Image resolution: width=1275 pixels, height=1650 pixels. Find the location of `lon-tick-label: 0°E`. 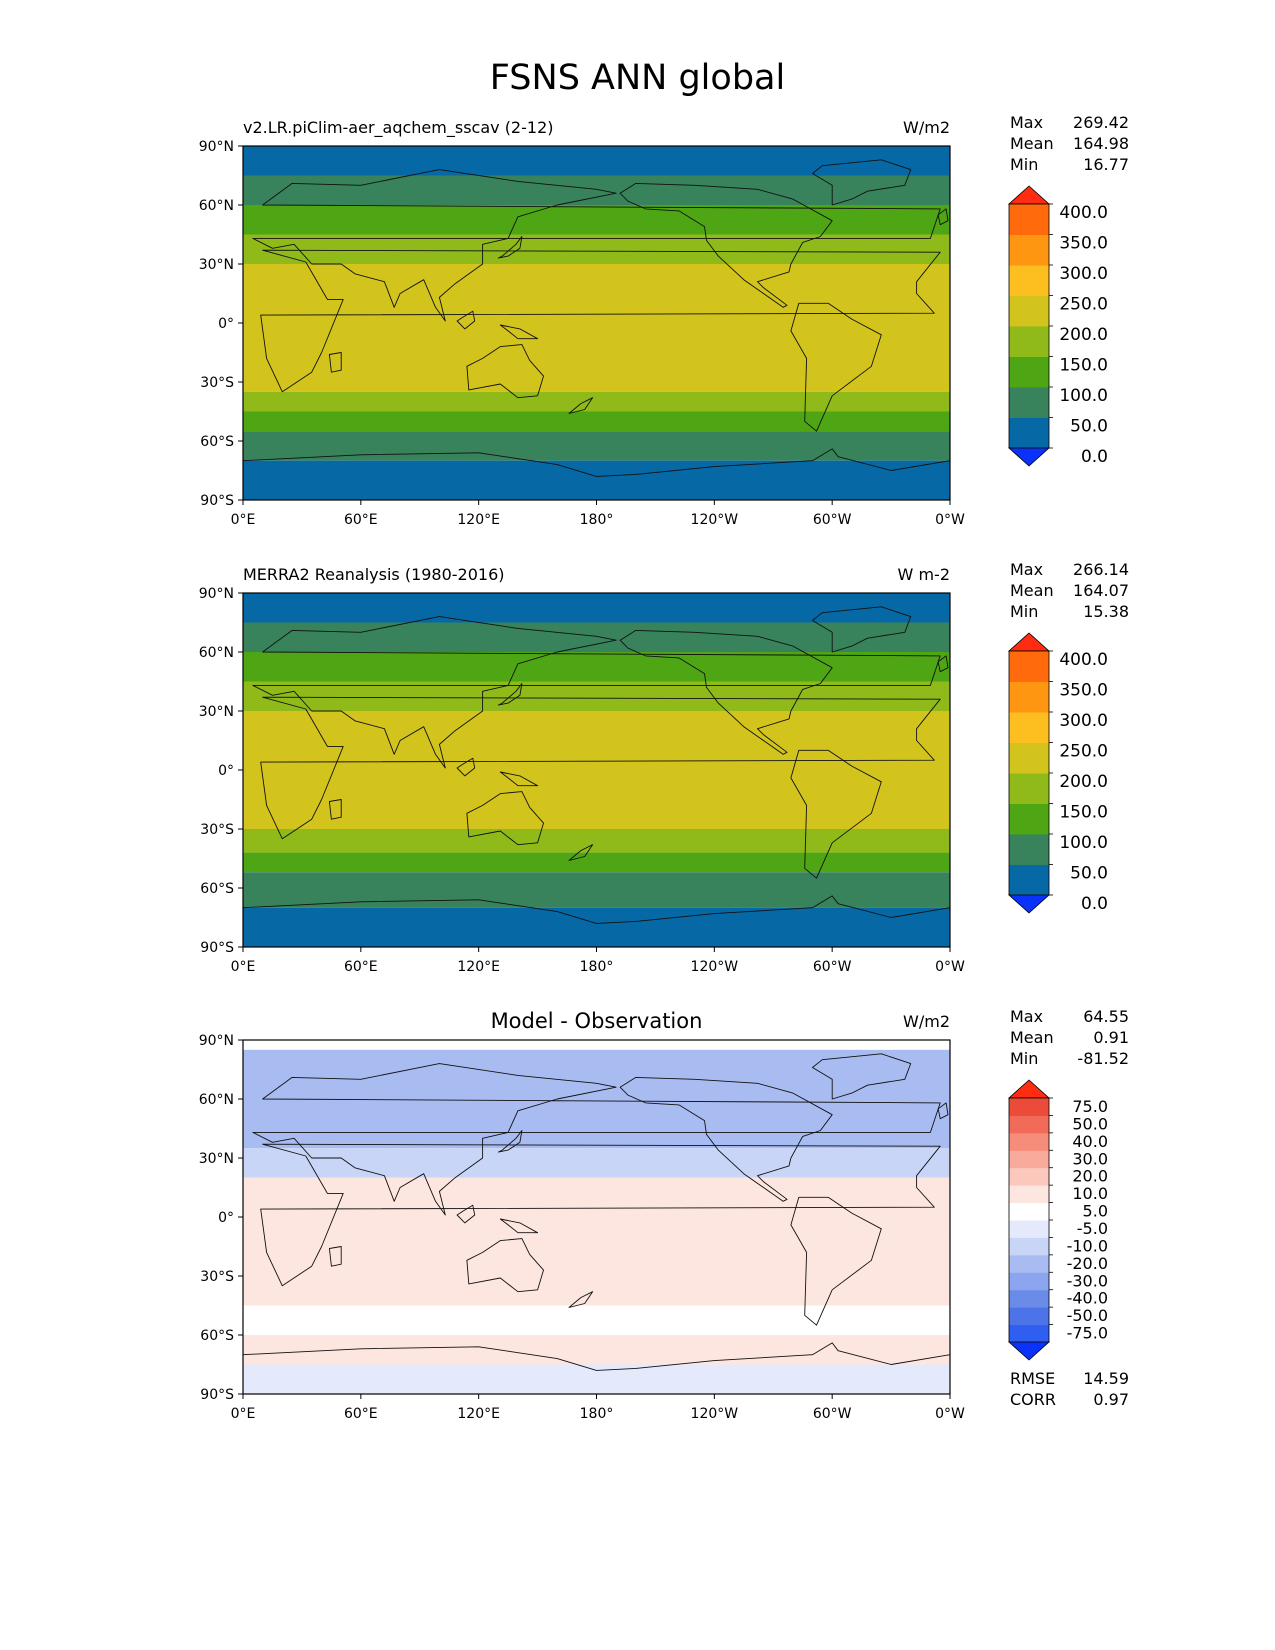

lon-tick-label: 0°E is located at coordinates (243, 967).